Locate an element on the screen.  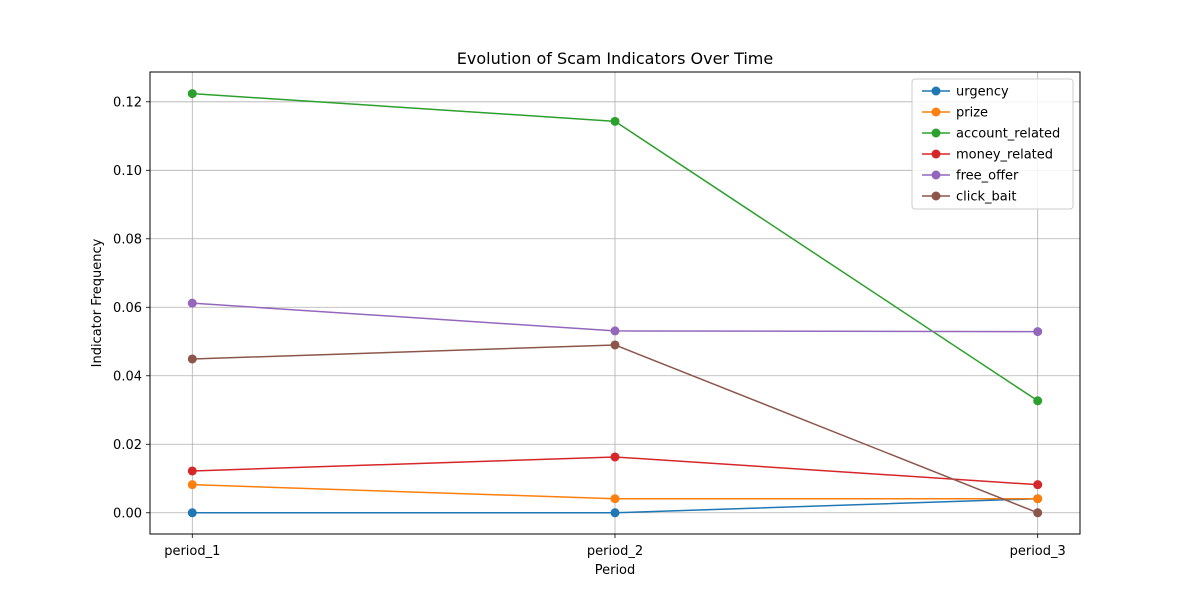
legend-box is located at coordinates (992, 144).